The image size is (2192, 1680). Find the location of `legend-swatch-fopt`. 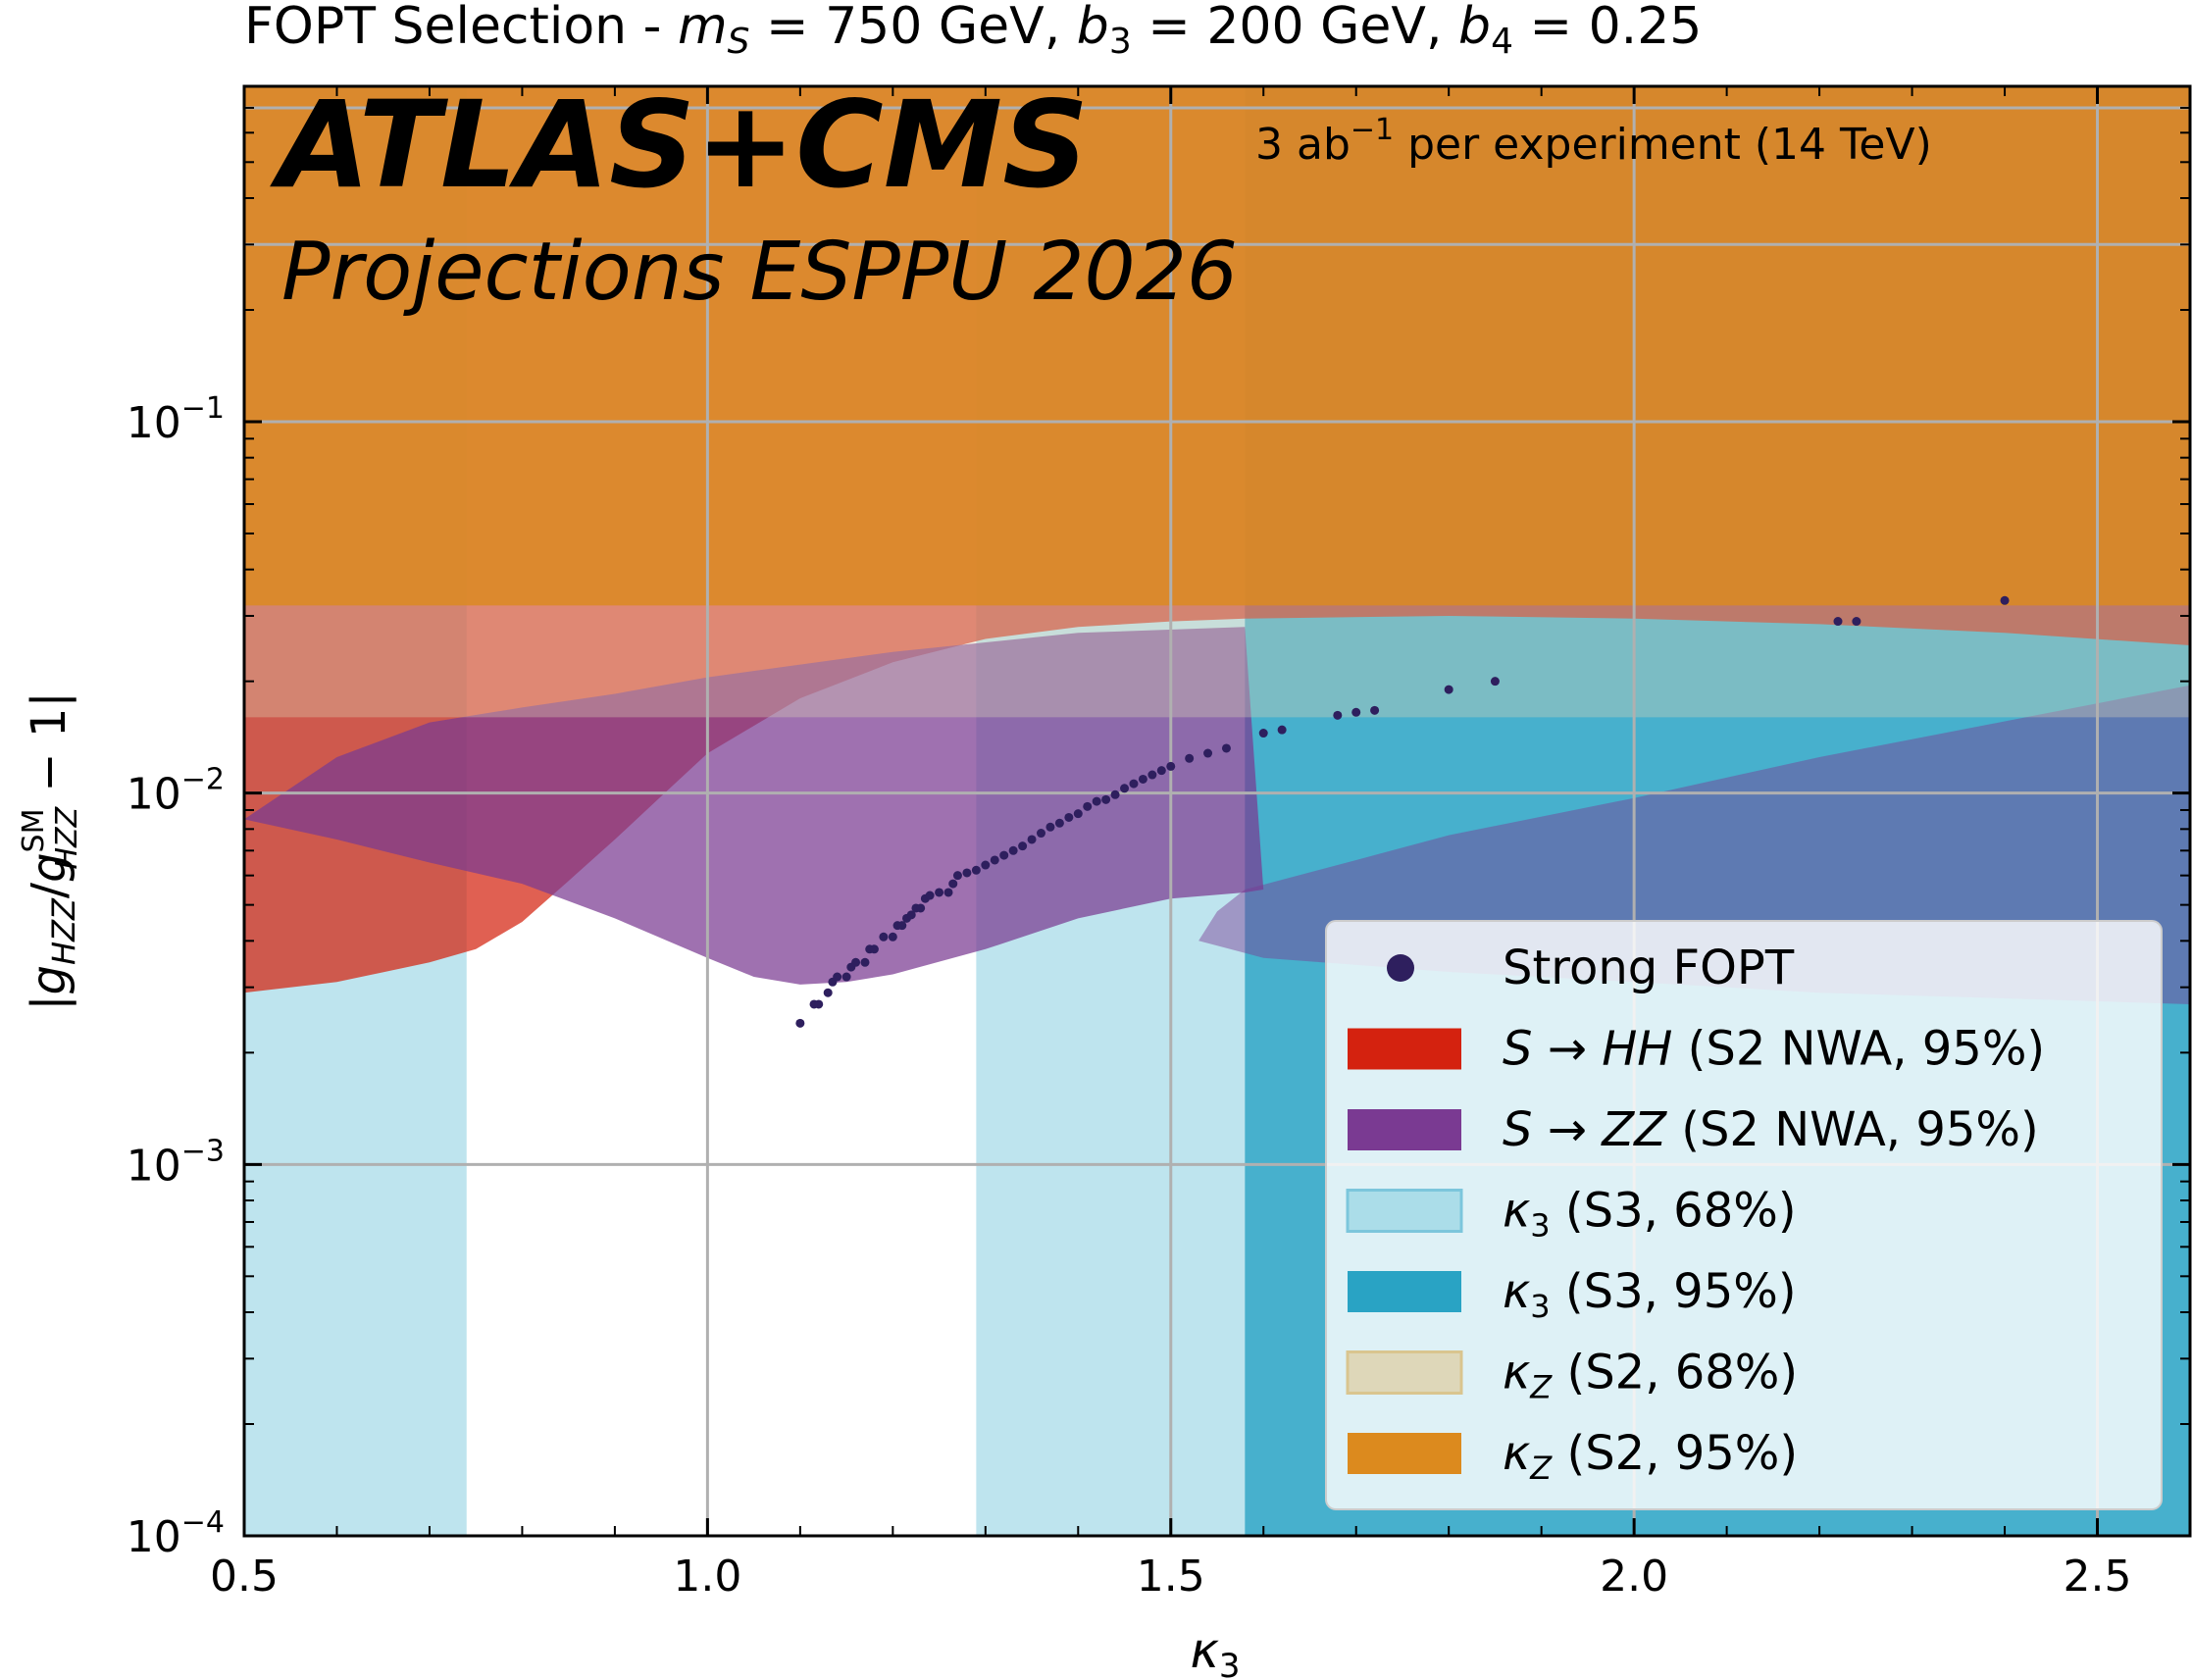

legend-swatch-fopt is located at coordinates (1400, 968).